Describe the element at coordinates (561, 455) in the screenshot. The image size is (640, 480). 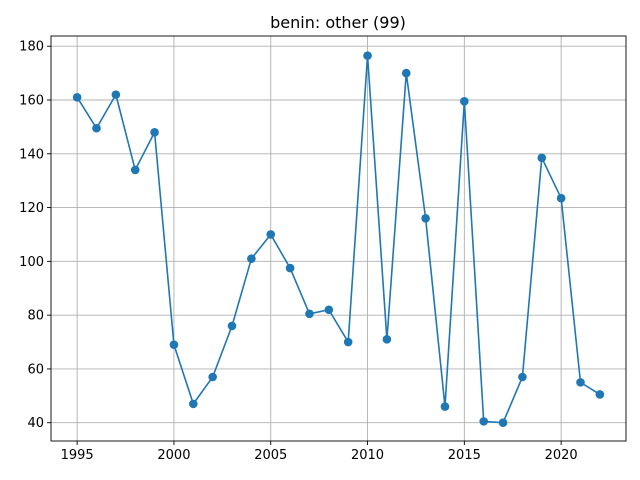
I see `x-tick-label: 2020` at that location.